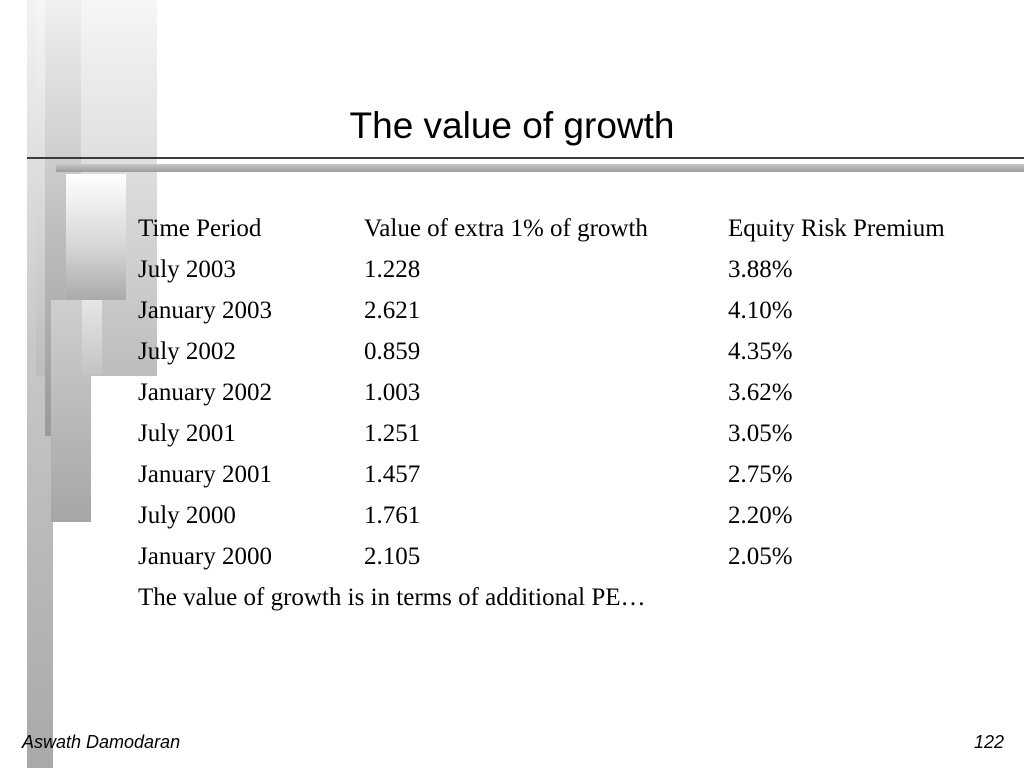 The image size is (1024, 768). What do you see at coordinates (392, 351) in the screenshot?
I see `cell-growth-value: 0.859` at bounding box center [392, 351].